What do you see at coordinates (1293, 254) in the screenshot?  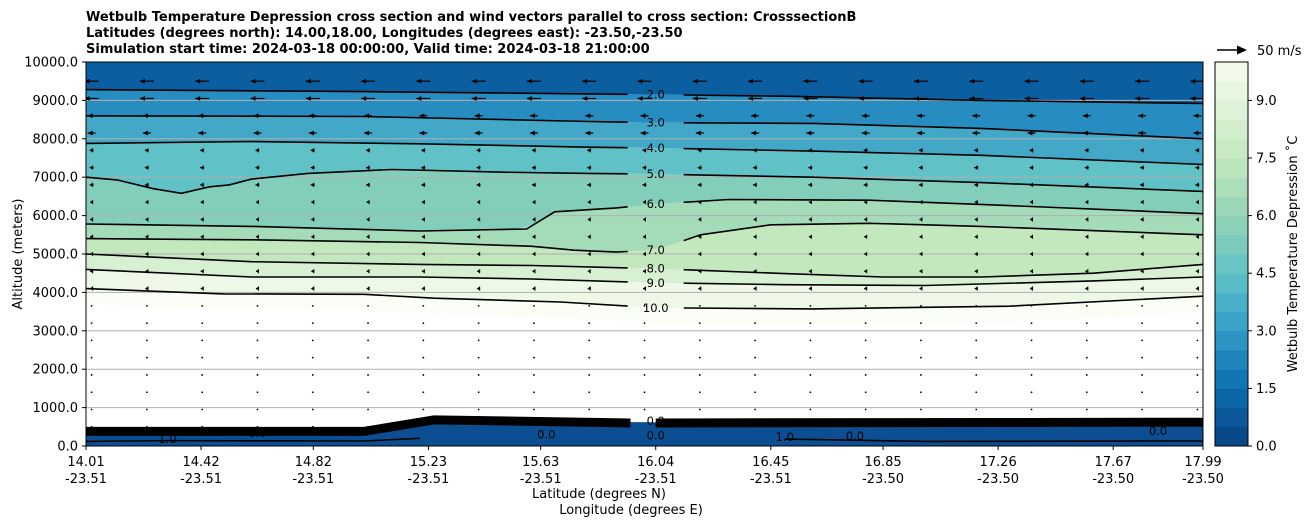 I see `colorbar-label: Wetbulb Temperature Depression ˚C` at bounding box center [1293, 254].